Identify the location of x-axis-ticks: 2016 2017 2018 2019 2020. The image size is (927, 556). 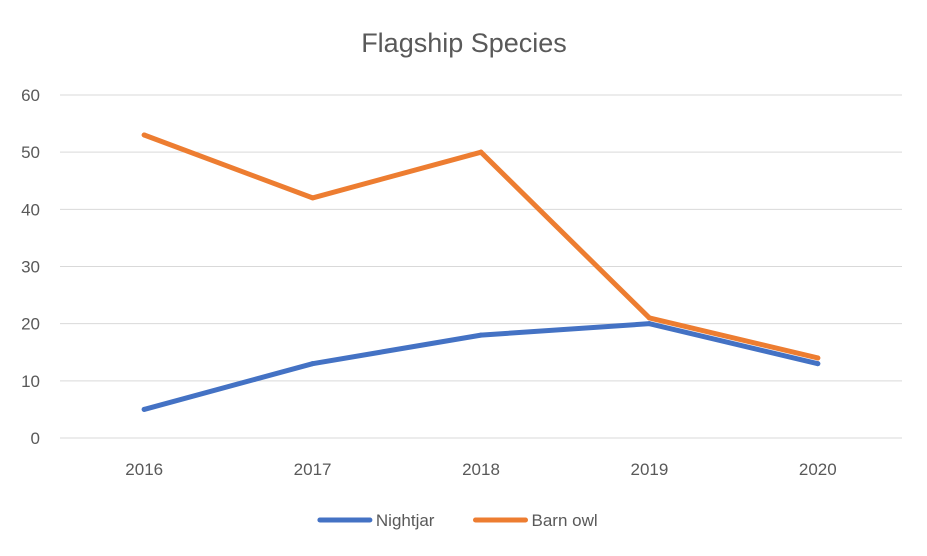
(480, 469).